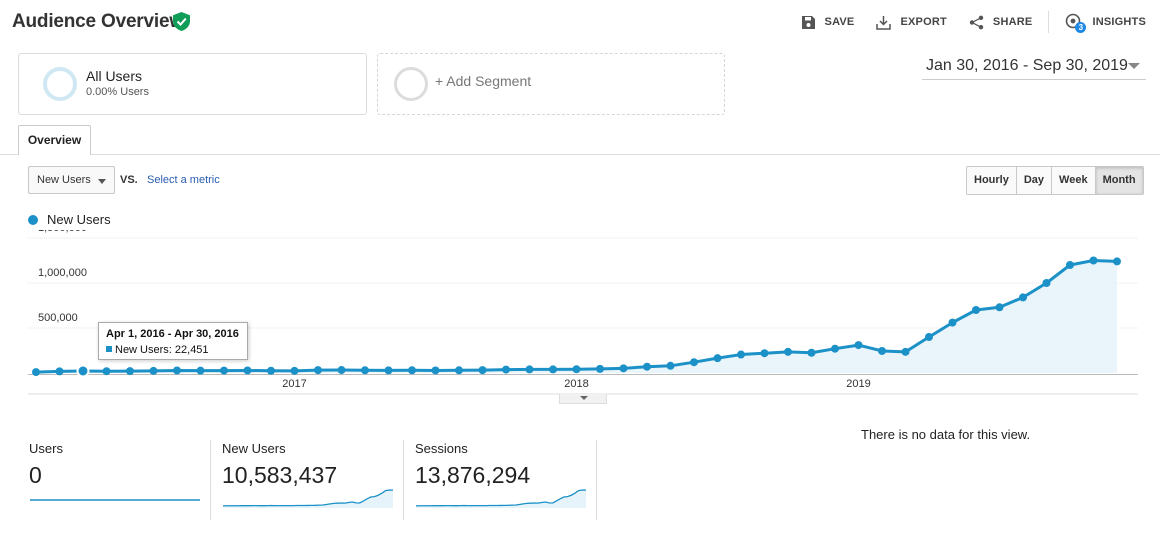  I want to click on vs-label: VS., so click(129, 180).